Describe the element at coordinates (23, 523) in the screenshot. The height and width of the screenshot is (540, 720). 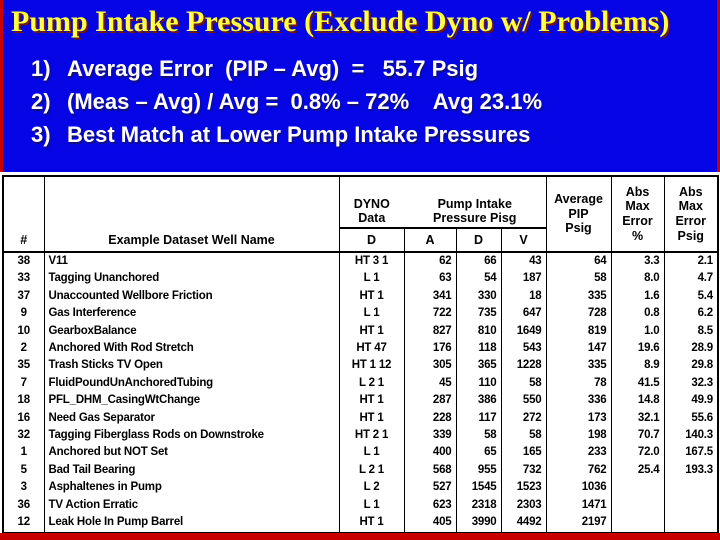
I see `table-cell: 12` at that location.